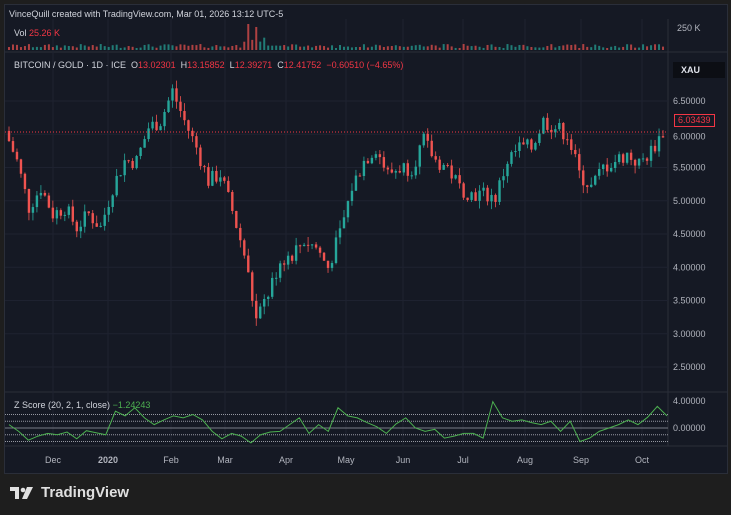  What do you see at coordinates (21, 492) in the screenshot?
I see `tradingview-logo-icon` at bounding box center [21, 492].